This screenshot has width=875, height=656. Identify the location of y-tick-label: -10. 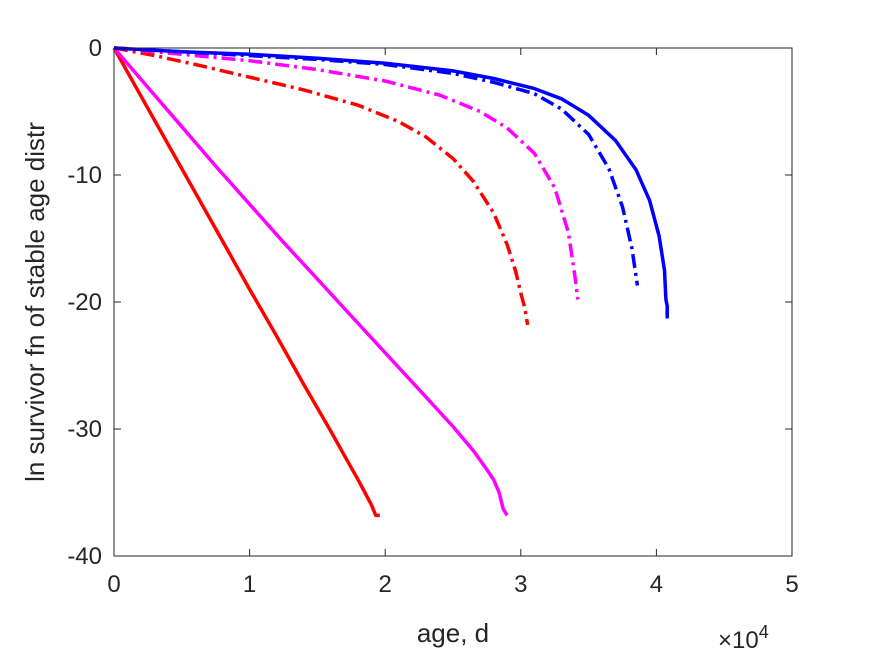
(84, 175).